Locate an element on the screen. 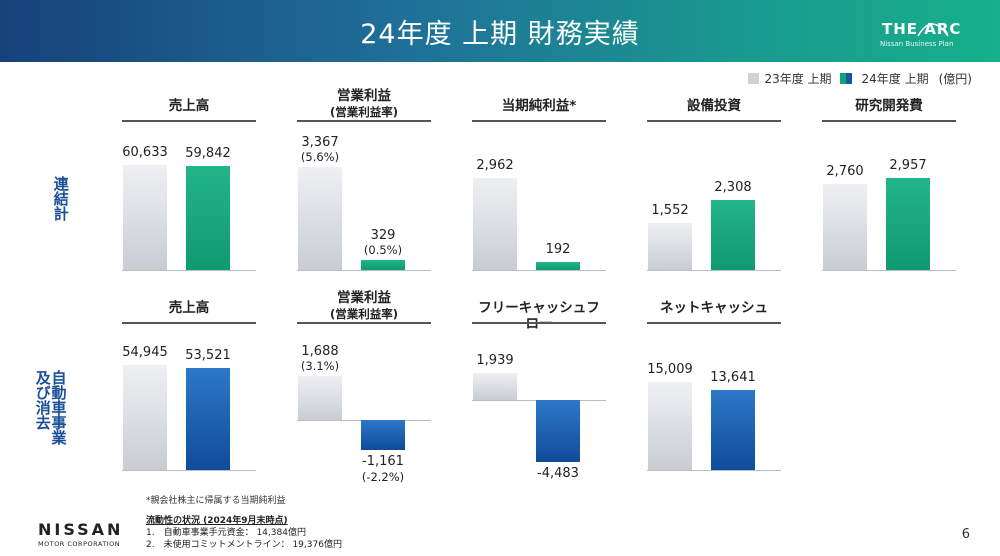 Image resolution: width=1000 pixels, height=556 pixels. data-label: 192 is located at coordinates (558, 249).